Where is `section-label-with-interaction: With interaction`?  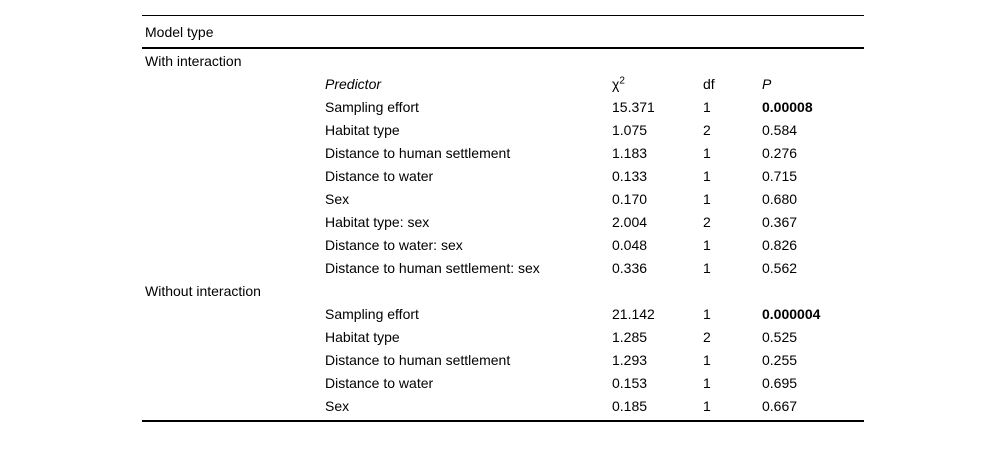
section-label-with-interaction: With interaction is located at coordinates (193, 60).